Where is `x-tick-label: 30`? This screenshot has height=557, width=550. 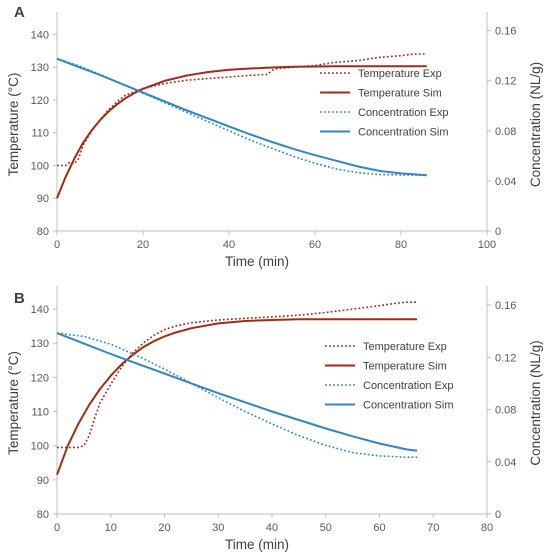
x-tick-label: 30 is located at coordinates (218, 528).